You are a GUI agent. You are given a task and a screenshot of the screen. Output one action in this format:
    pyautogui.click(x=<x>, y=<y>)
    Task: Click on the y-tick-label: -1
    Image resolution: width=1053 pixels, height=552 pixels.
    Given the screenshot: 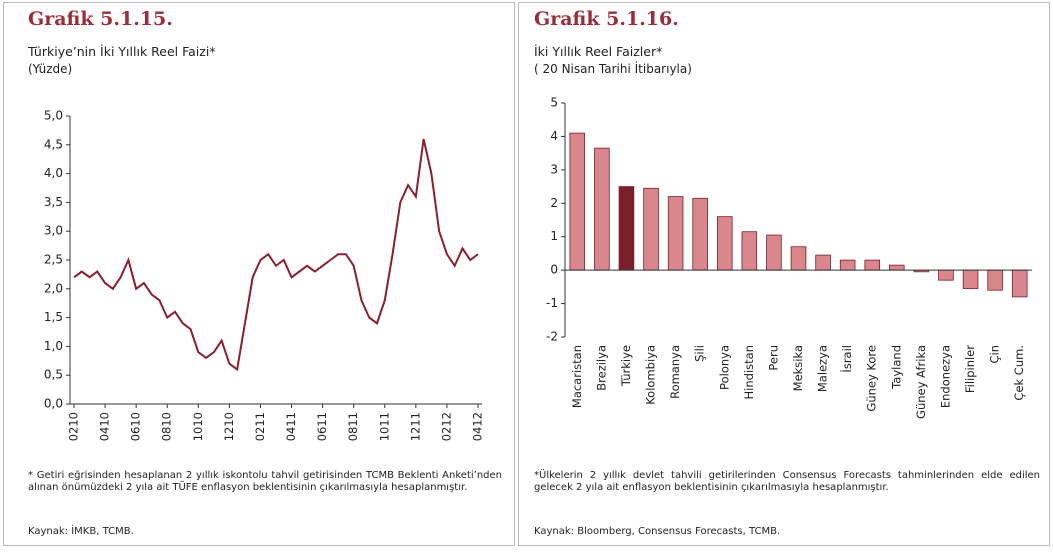 What is the action you would take?
    pyautogui.click(x=552, y=303)
    